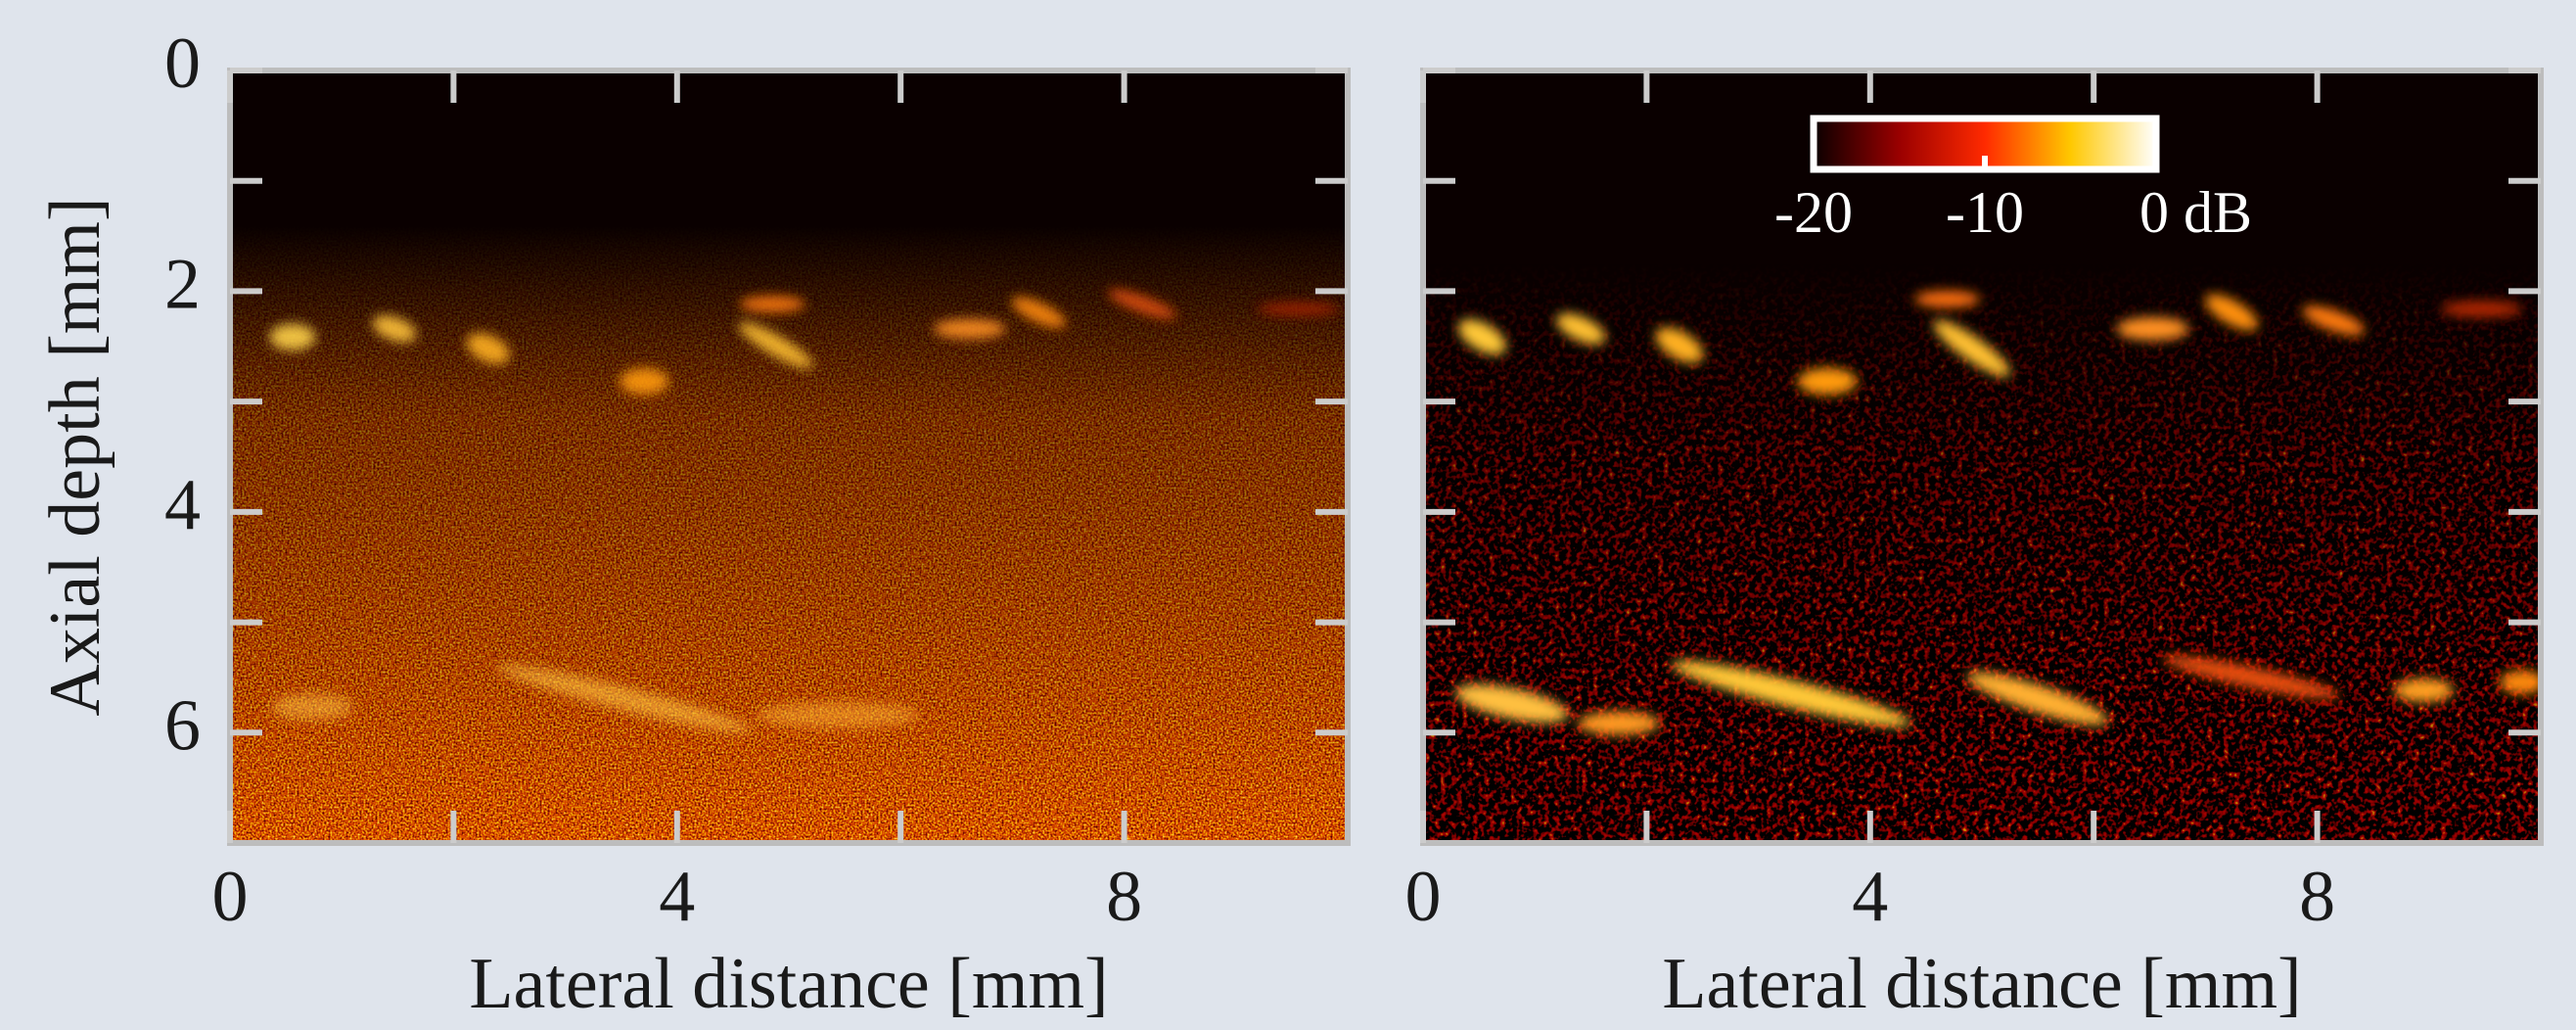 The width and height of the screenshot is (2576, 1030). What do you see at coordinates (2195, 212) in the screenshot?
I see `colorbar-tick-label: 0 dB` at bounding box center [2195, 212].